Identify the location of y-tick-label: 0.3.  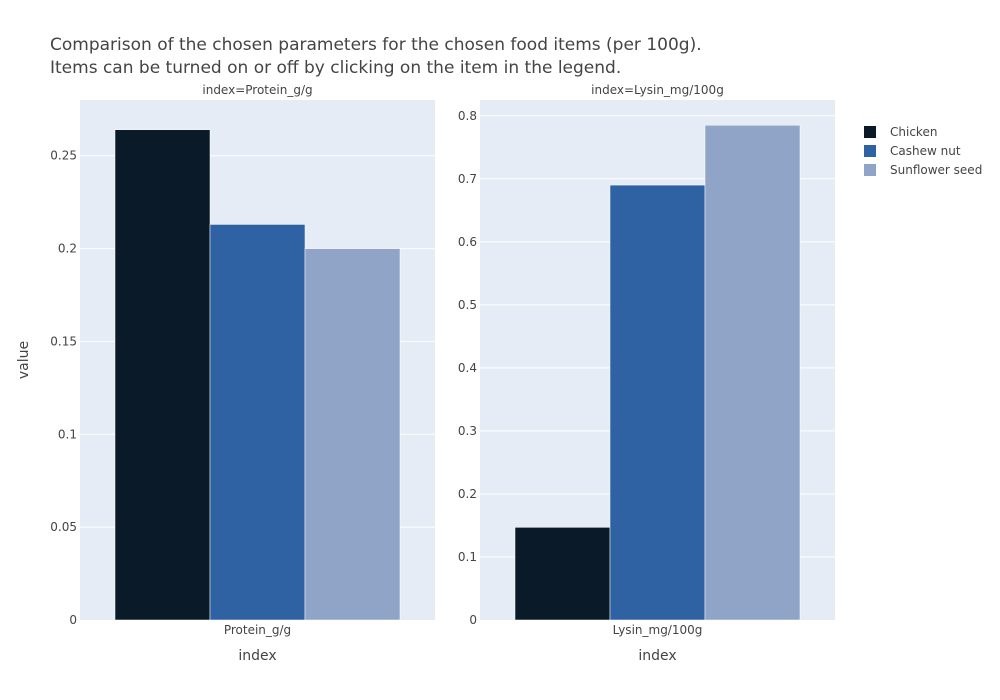
(467, 431).